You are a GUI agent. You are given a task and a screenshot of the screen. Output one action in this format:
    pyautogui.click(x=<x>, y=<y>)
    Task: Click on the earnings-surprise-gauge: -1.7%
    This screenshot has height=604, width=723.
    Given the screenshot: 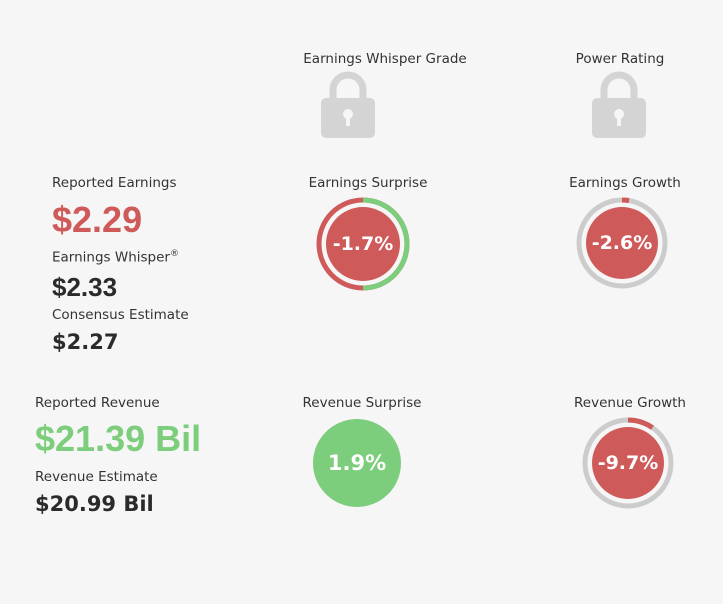 What is the action you would take?
    pyautogui.click(x=363, y=244)
    